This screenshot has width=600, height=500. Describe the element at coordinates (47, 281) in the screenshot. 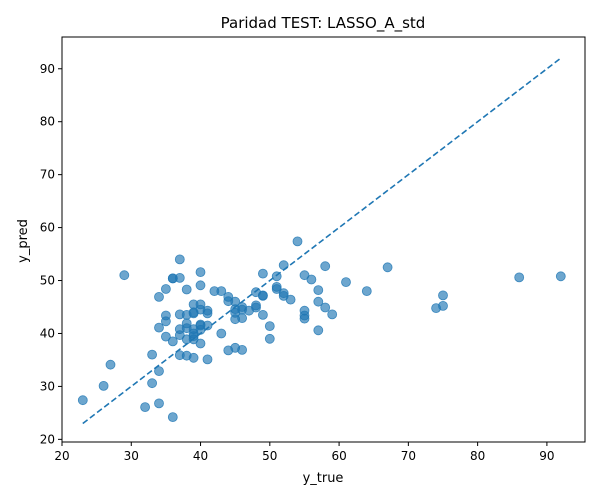

I see `y-tick-label: 50` at that location.